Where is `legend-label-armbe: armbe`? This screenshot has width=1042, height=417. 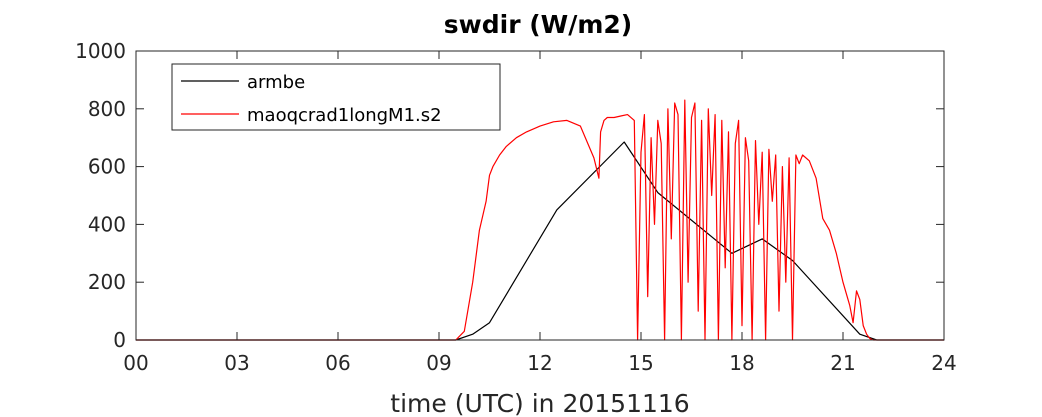 legend-label-armbe: armbe is located at coordinates (276, 82).